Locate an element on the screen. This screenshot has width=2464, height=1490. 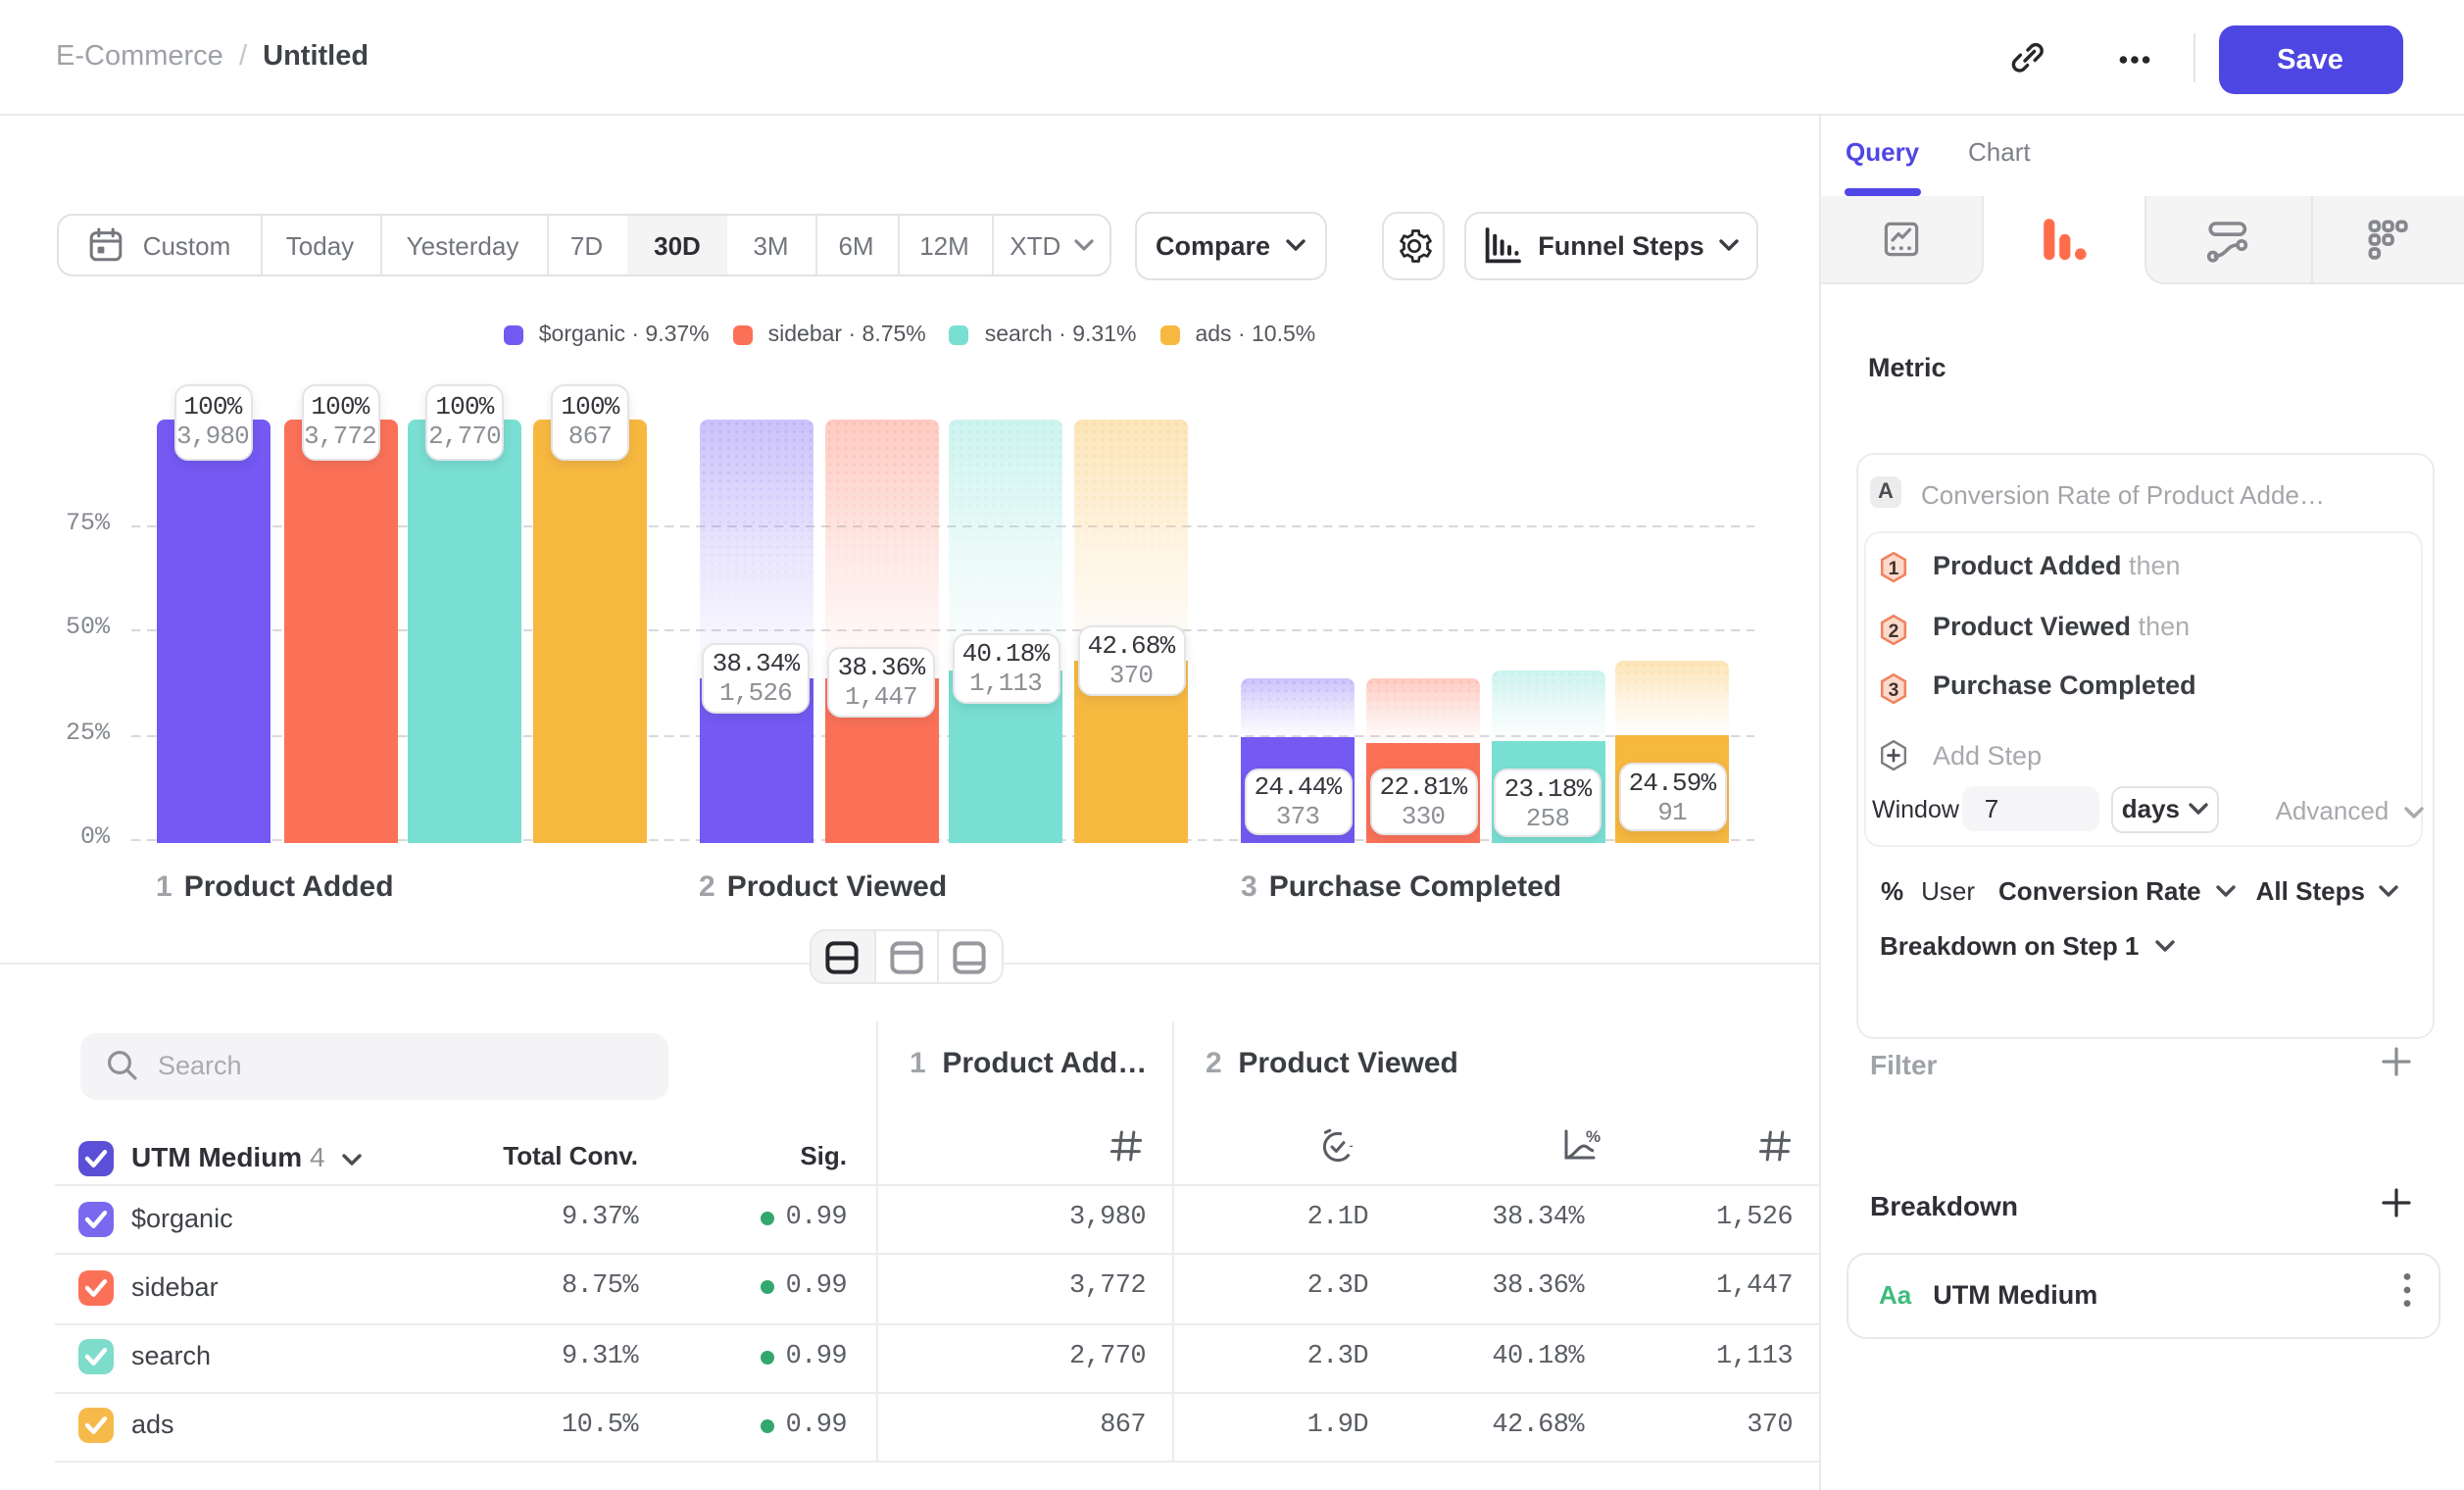
svg-text: 3 is located at coordinates (1894, 689).